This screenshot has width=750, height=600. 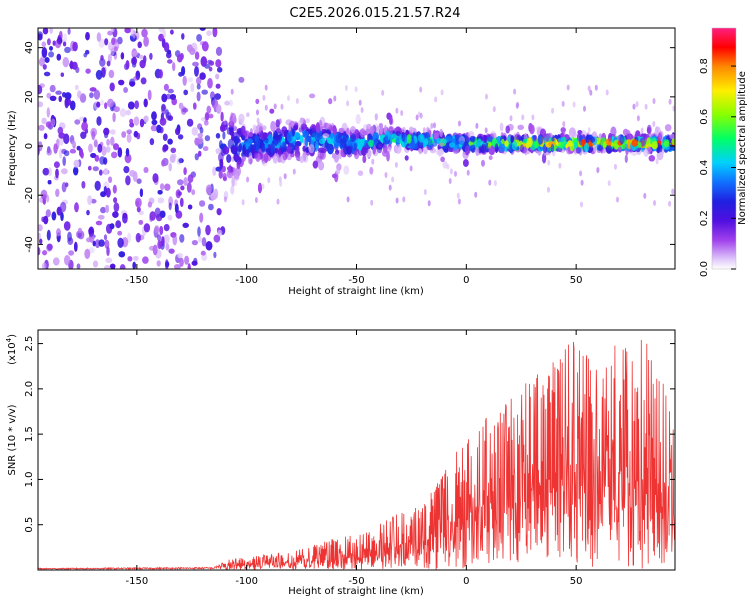 What do you see at coordinates (246, 581) in the screenshot?
I see `x-tick-label: -100` at bounding box center [246, 581].